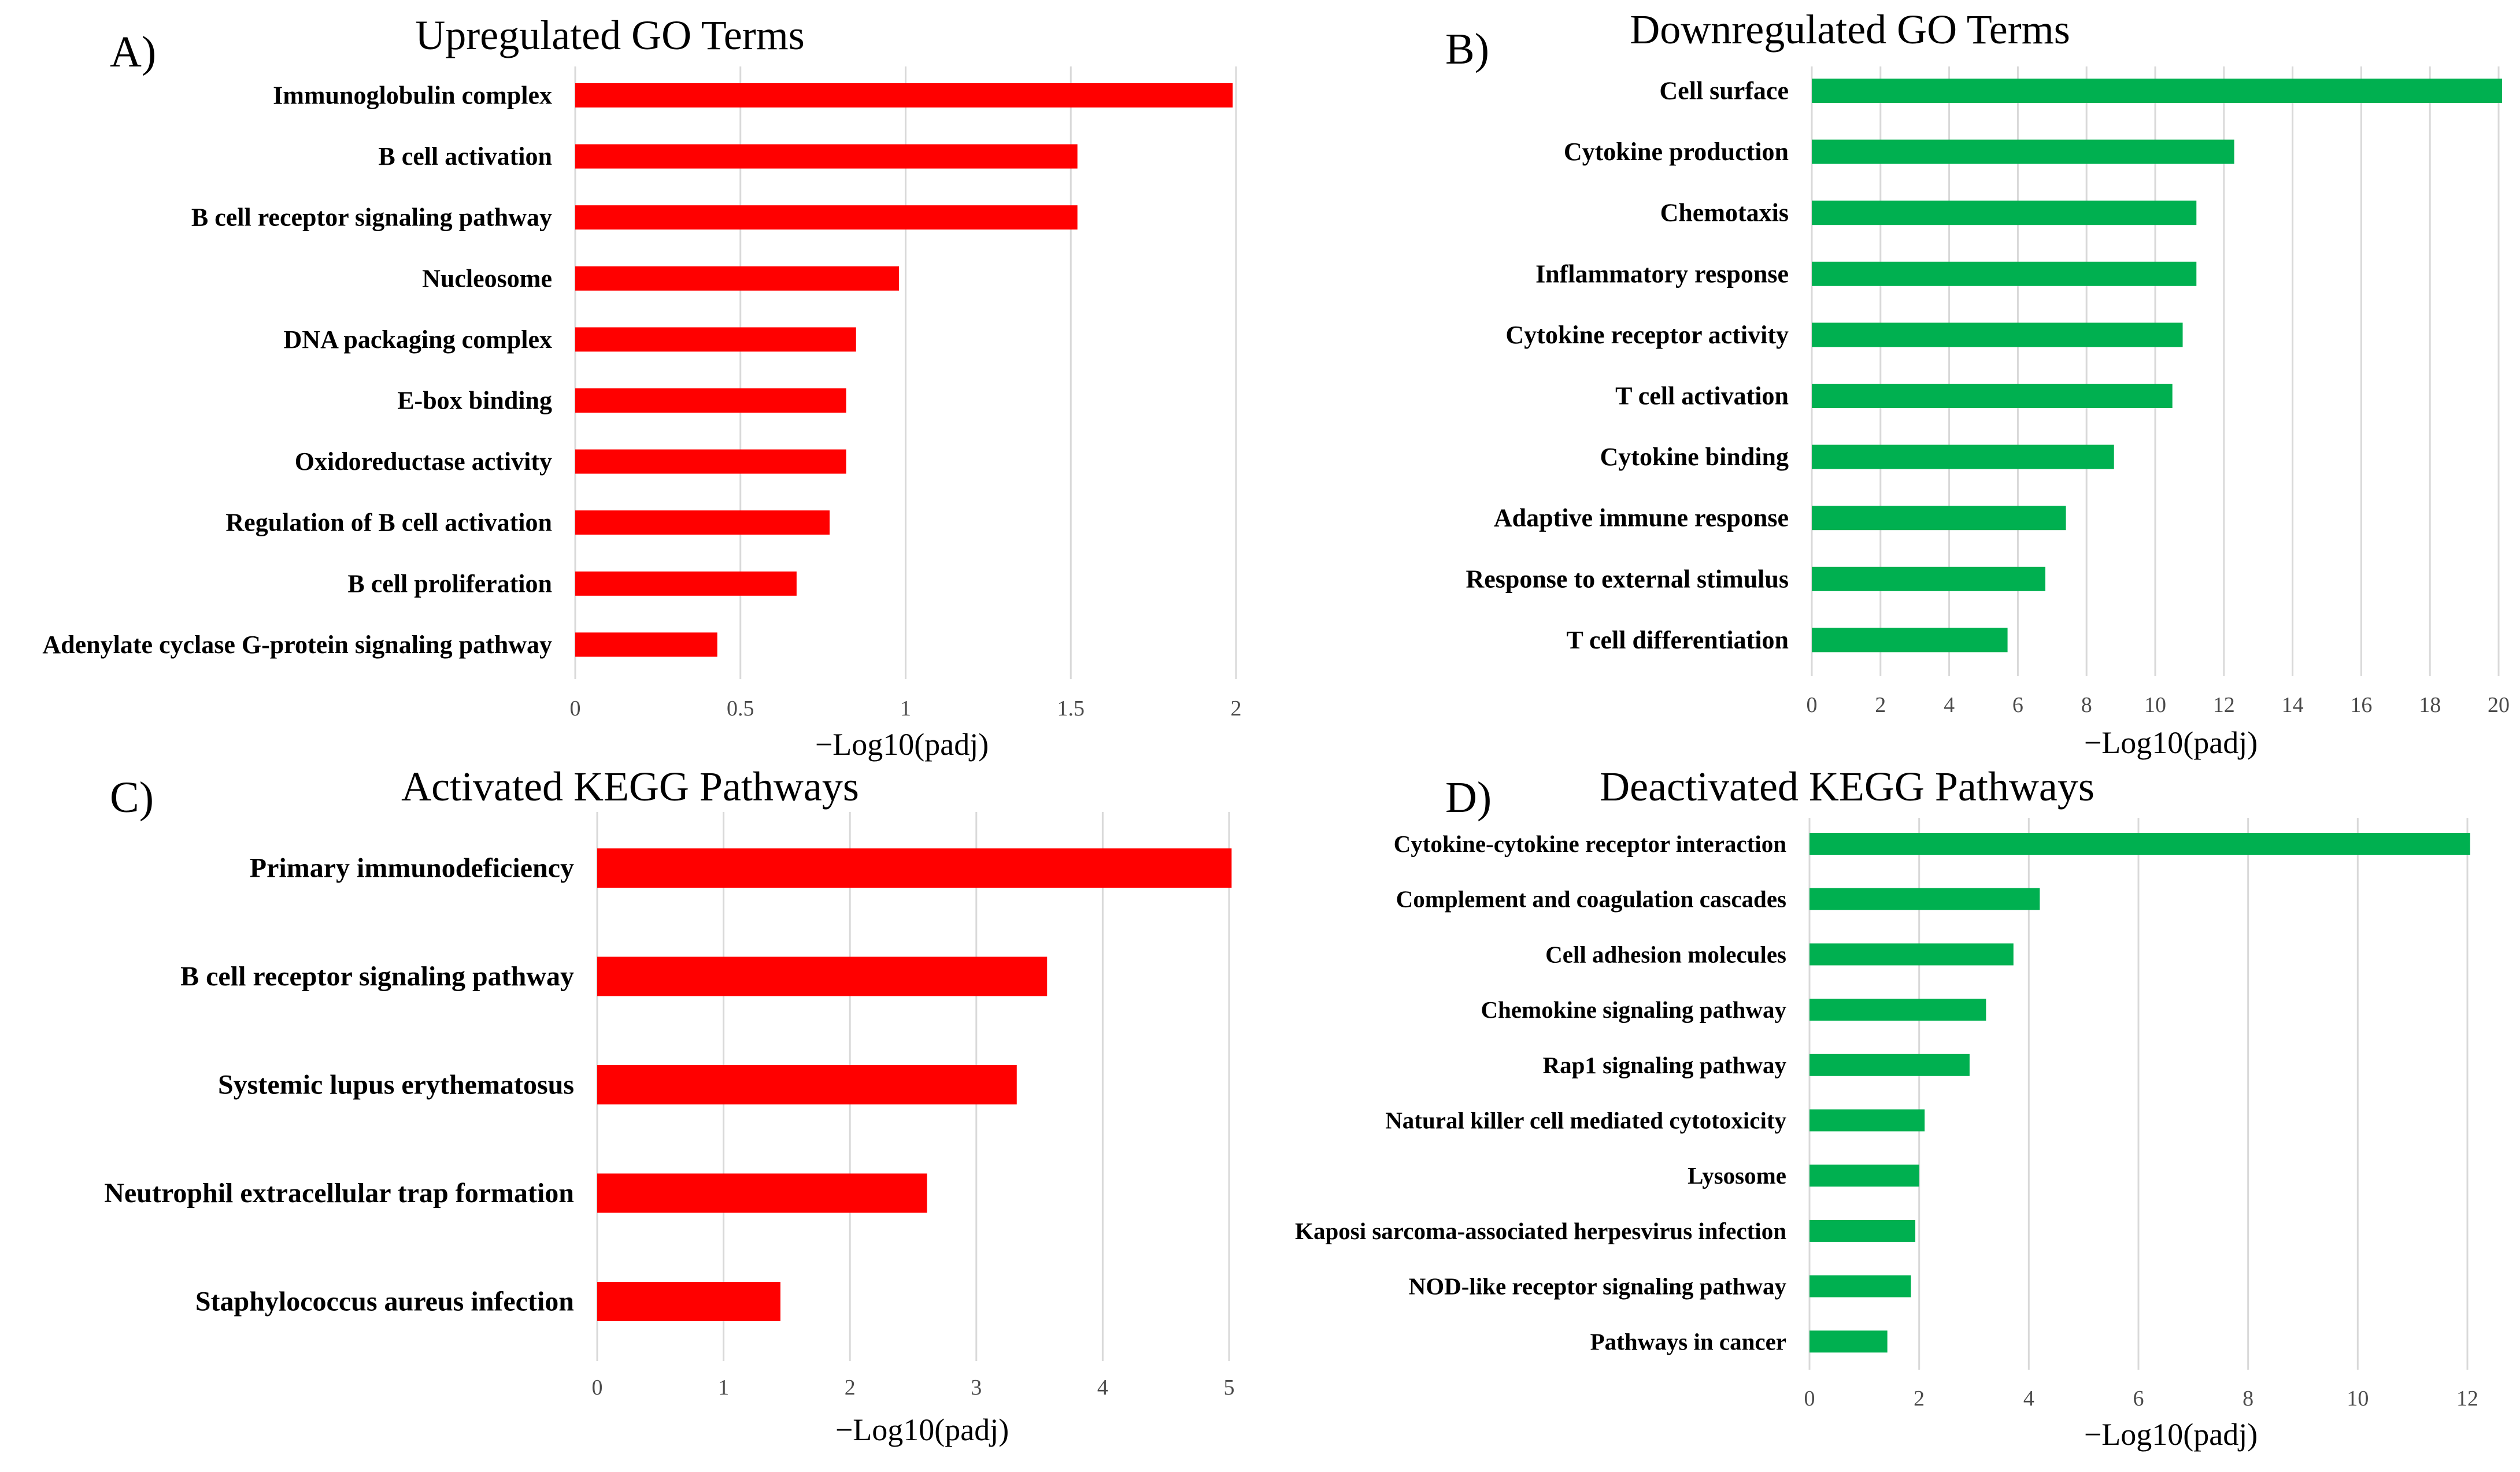 Image resolution: width=2520 pixels, height=1472 pixels. What do you see at coordinates (1633, 1009) in the screenshot?
I see `category-label: Chemokine signaling pathway` at bounding box center [1633, 1009].